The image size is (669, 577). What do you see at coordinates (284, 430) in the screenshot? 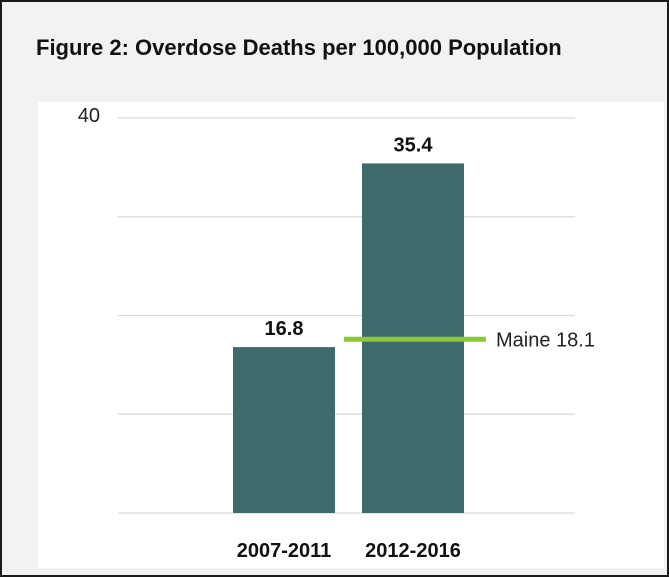
I see `bar-2007-2011` at bounding box center [284, 430].